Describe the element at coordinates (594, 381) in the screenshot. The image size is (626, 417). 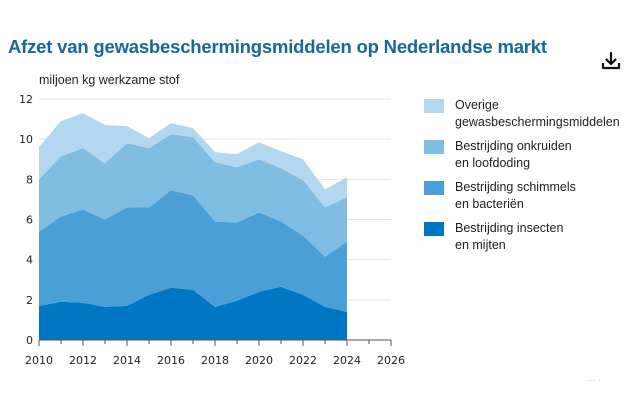
I see `footnote: ···· ·` at that location.